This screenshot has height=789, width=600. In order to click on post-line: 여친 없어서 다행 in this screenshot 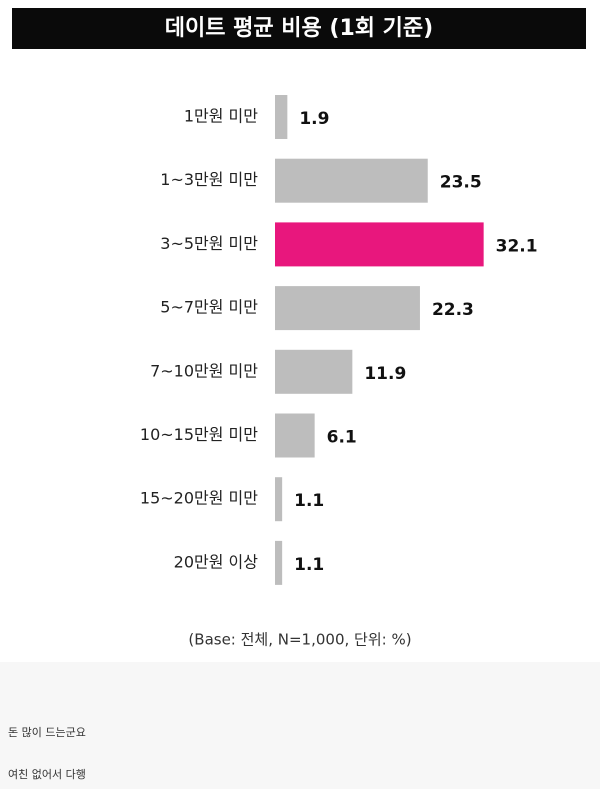, I will do `click(47, 774)`.